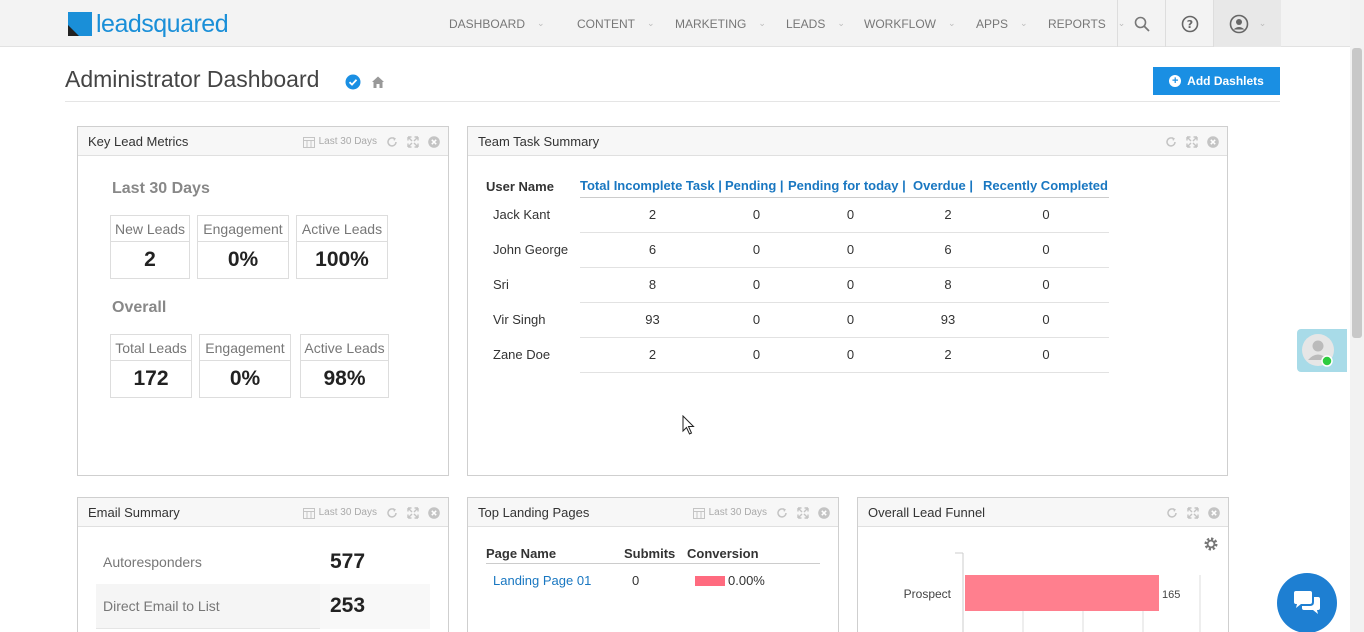 The width and height of the screenshot is (1364, 632). I want to click on mouse-cursor-icon, so click(688, 425).